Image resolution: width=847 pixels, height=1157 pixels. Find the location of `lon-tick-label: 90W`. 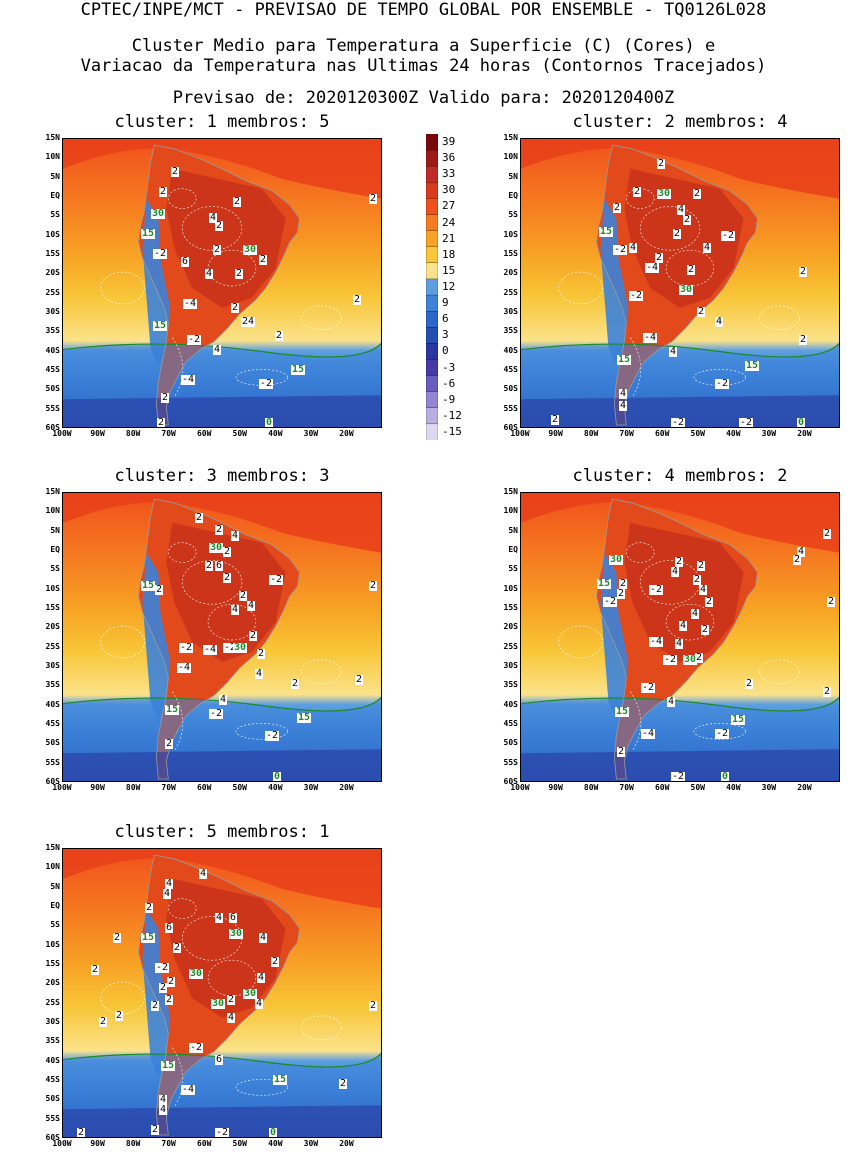

lon-tick-label: 90W is located at coordinates (97, 1143).